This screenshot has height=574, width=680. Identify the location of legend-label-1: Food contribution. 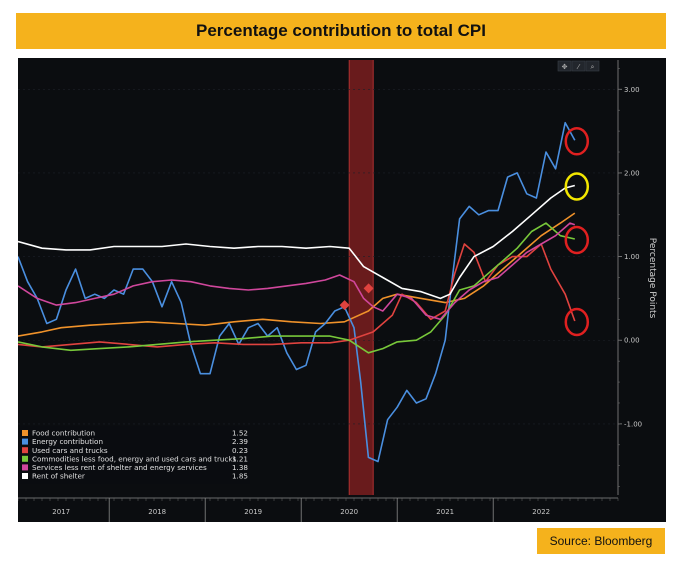
(63, 433).